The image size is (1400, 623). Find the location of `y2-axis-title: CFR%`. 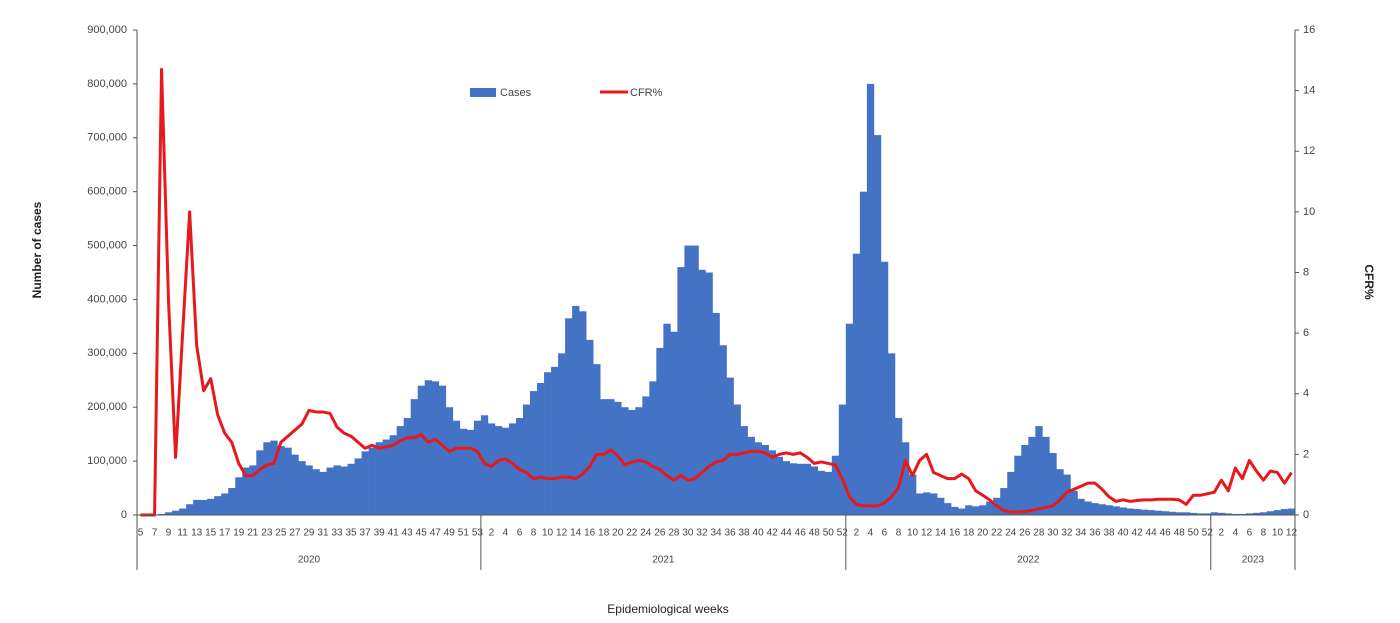

y2-axis-title: CFR% is located at coordinates (1369, 282).